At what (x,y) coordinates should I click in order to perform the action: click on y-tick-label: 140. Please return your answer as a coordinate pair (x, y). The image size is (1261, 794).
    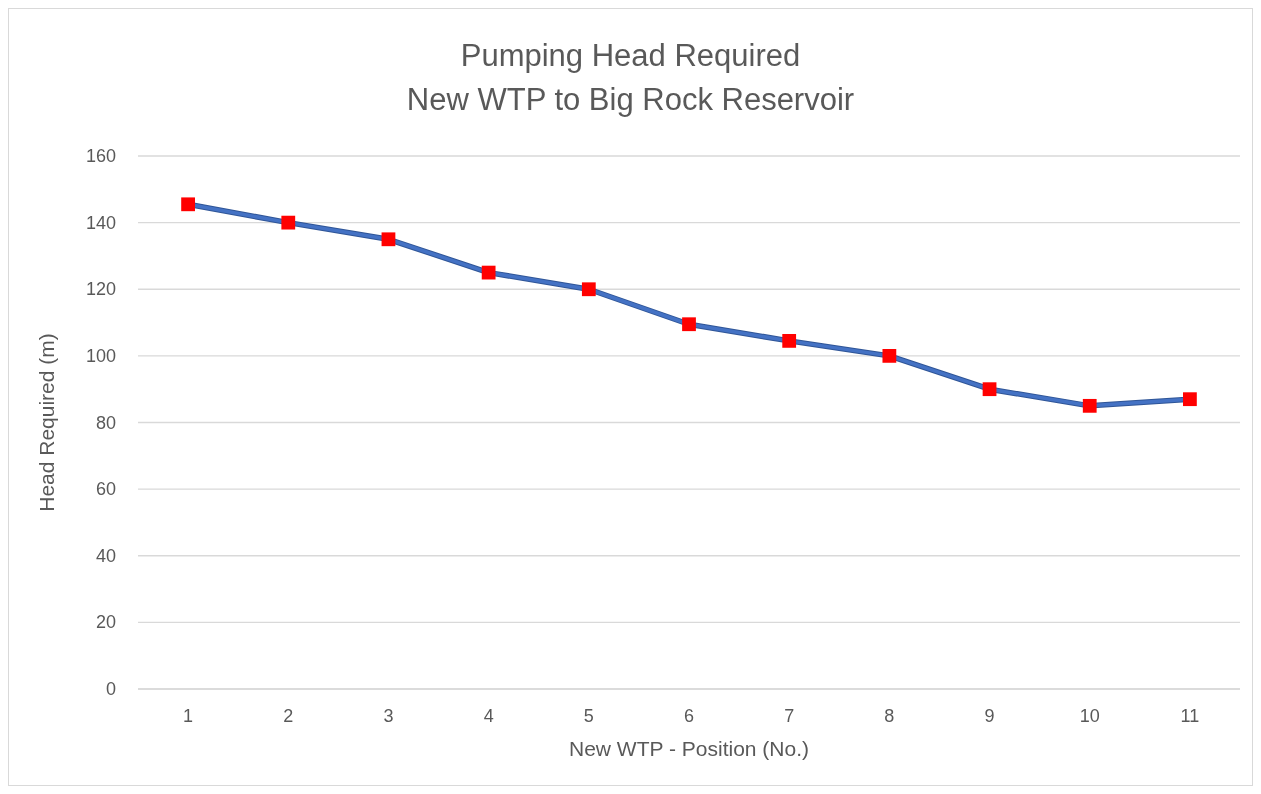
    Looking at the image, I should click on (100, 222).